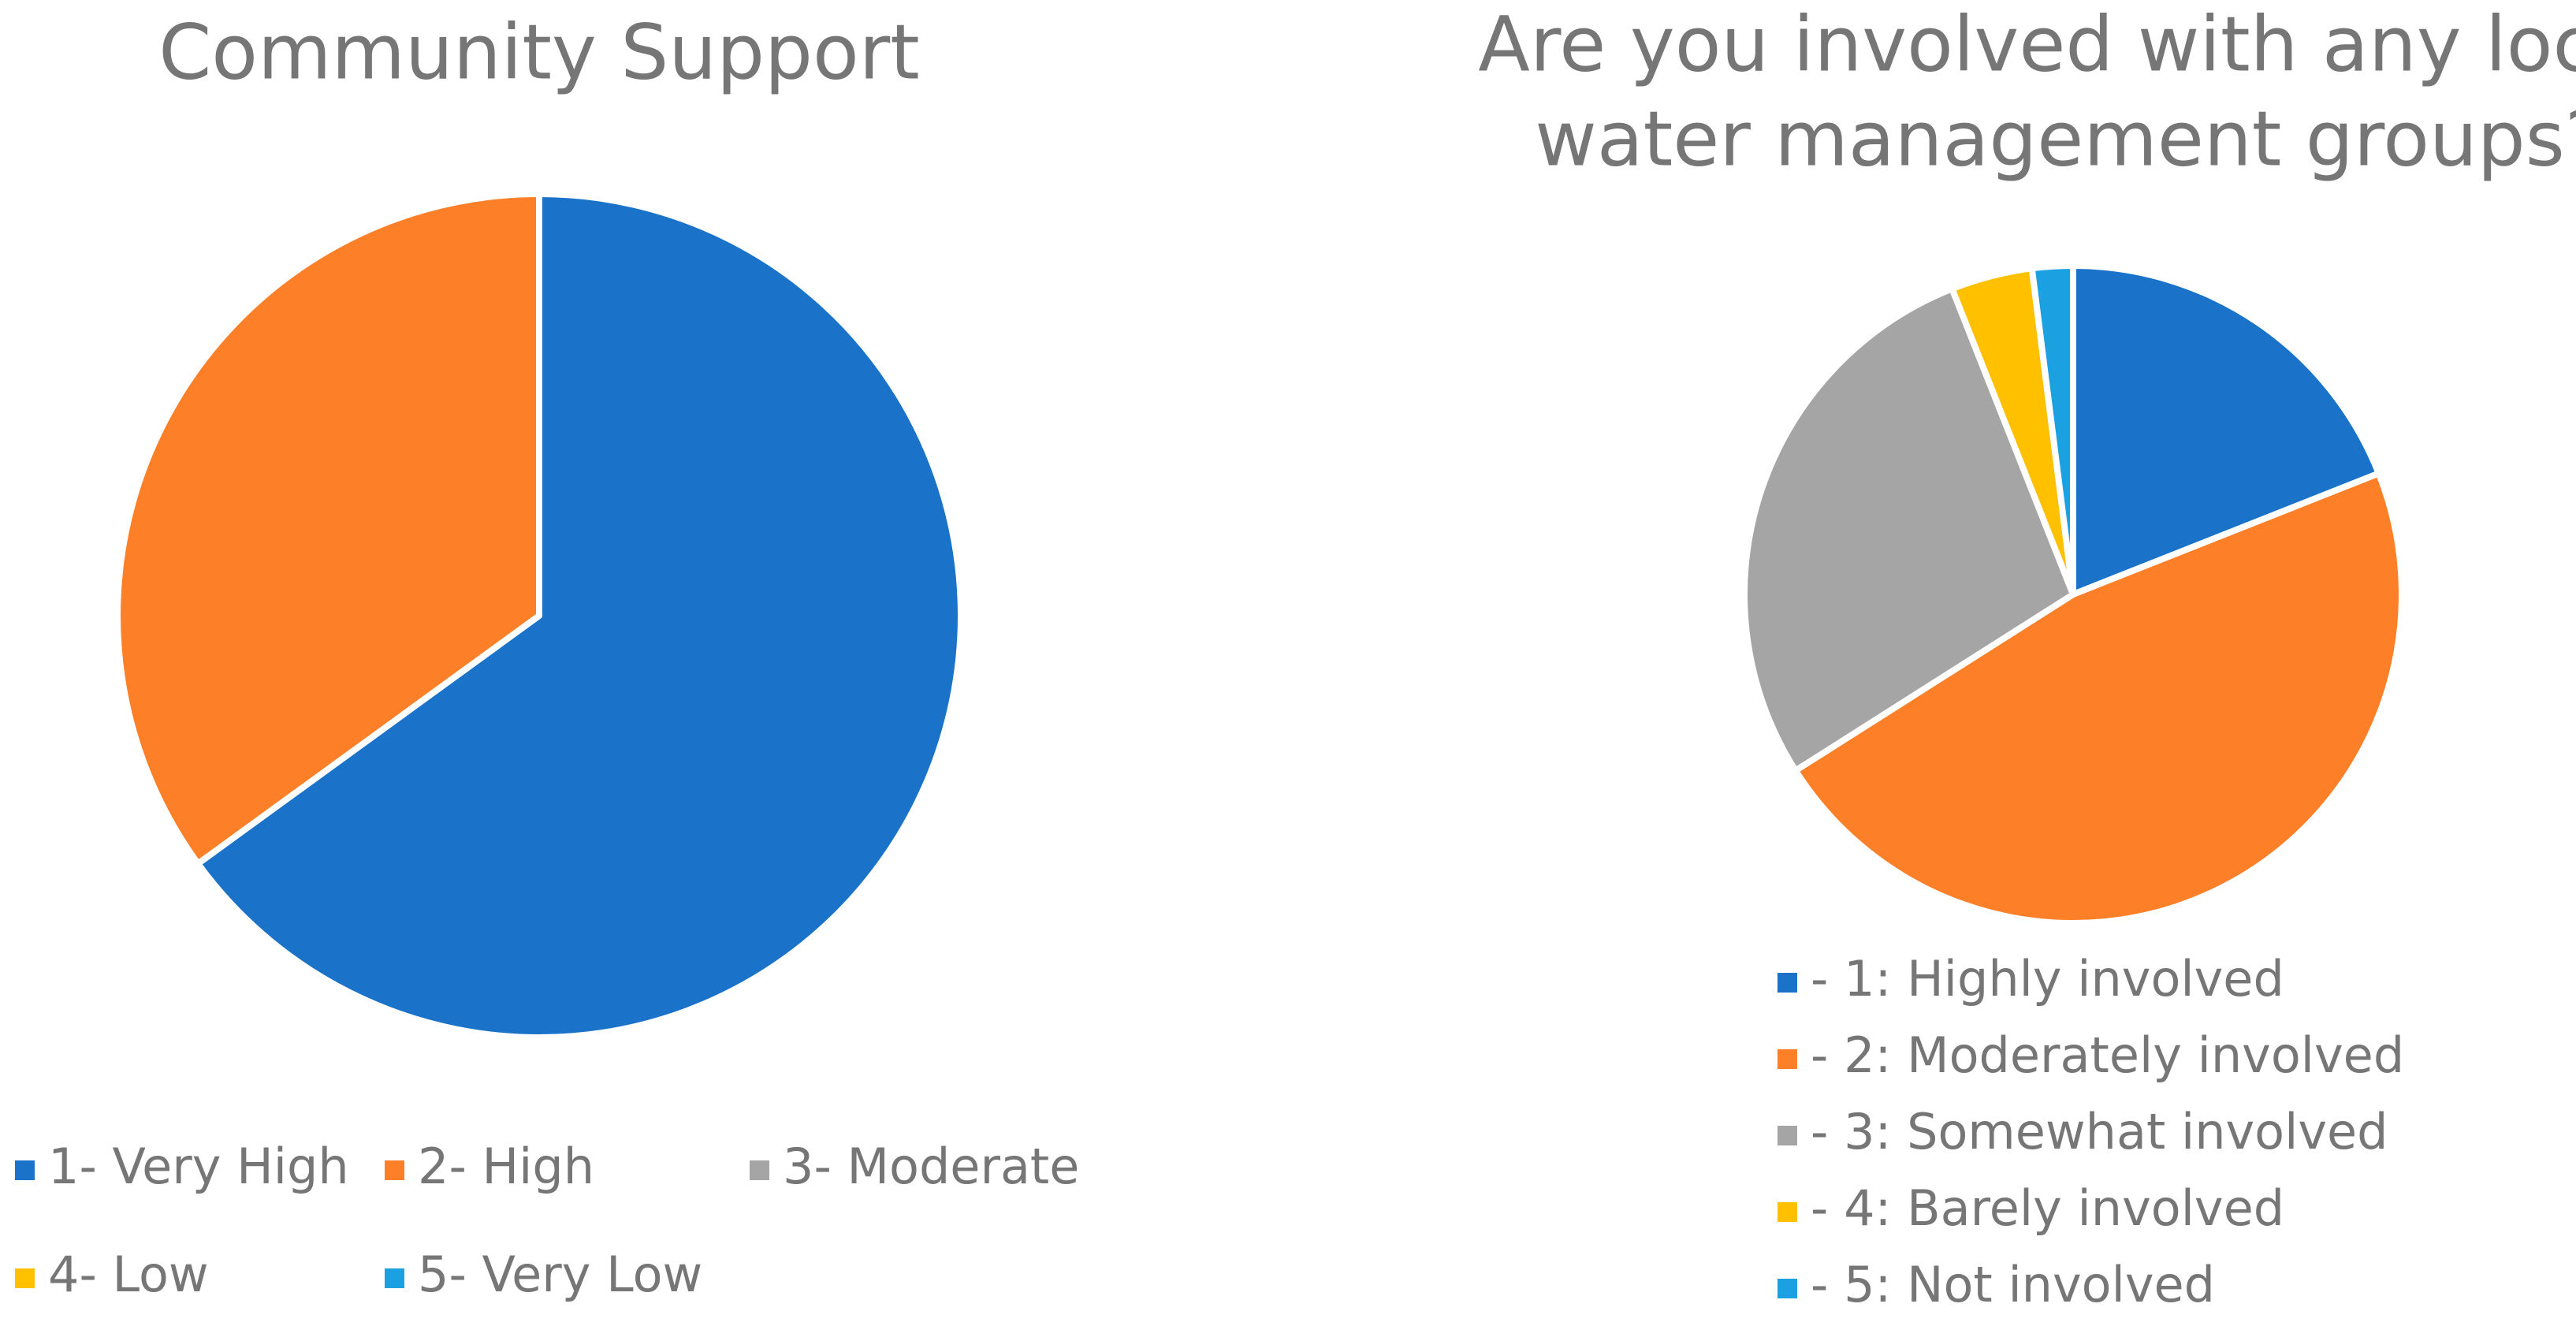 The width and height of the screenshot is (2576, 1326). I want to click on legend-label: 2- High, so click(506, 1166).